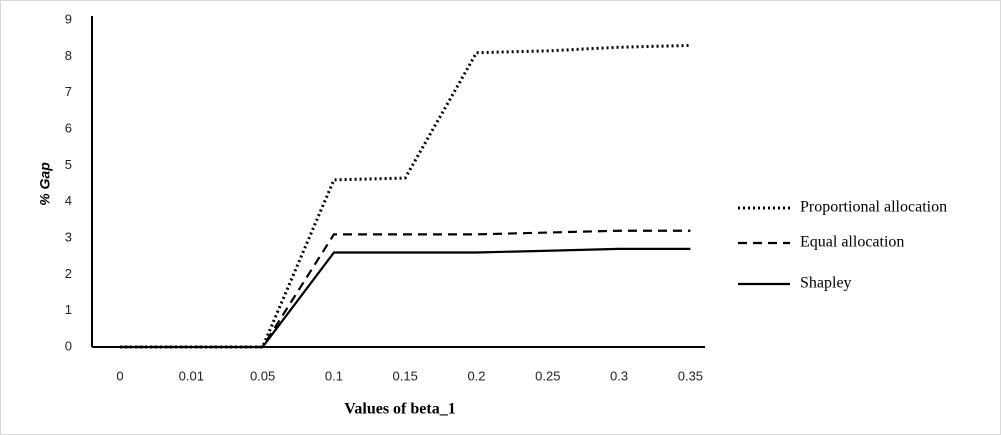  What do you see at coordinates (68, 309) in the screenshot?
I see `y-tick-label: 1` at bounding box center [68, 309].